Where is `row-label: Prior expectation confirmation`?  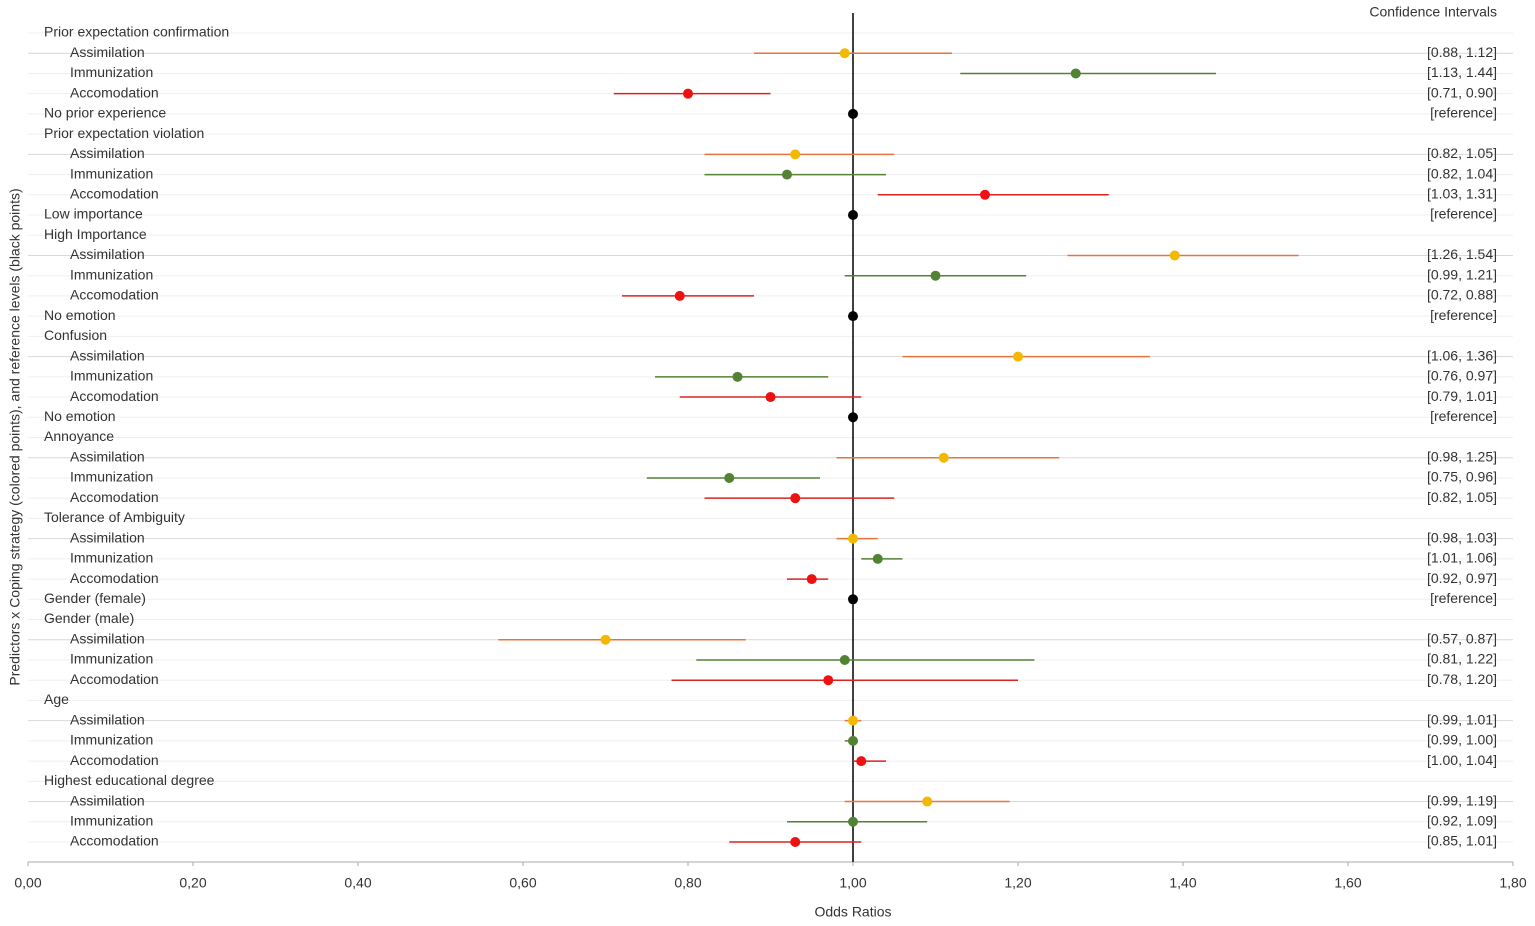 row-label: Prior expectation confirmation is located at coordinates (136, 32).